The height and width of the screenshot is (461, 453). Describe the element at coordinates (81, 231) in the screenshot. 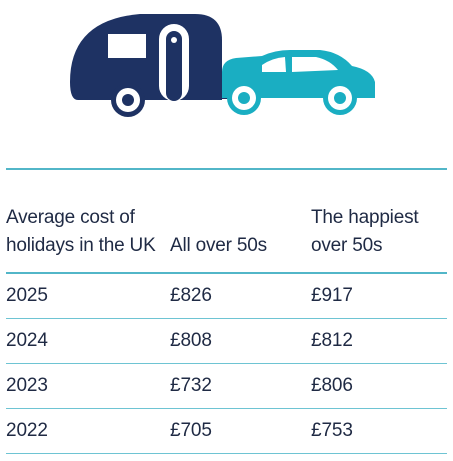

I see `header-average-cost: Average cost of holidays in the UK` at that location.